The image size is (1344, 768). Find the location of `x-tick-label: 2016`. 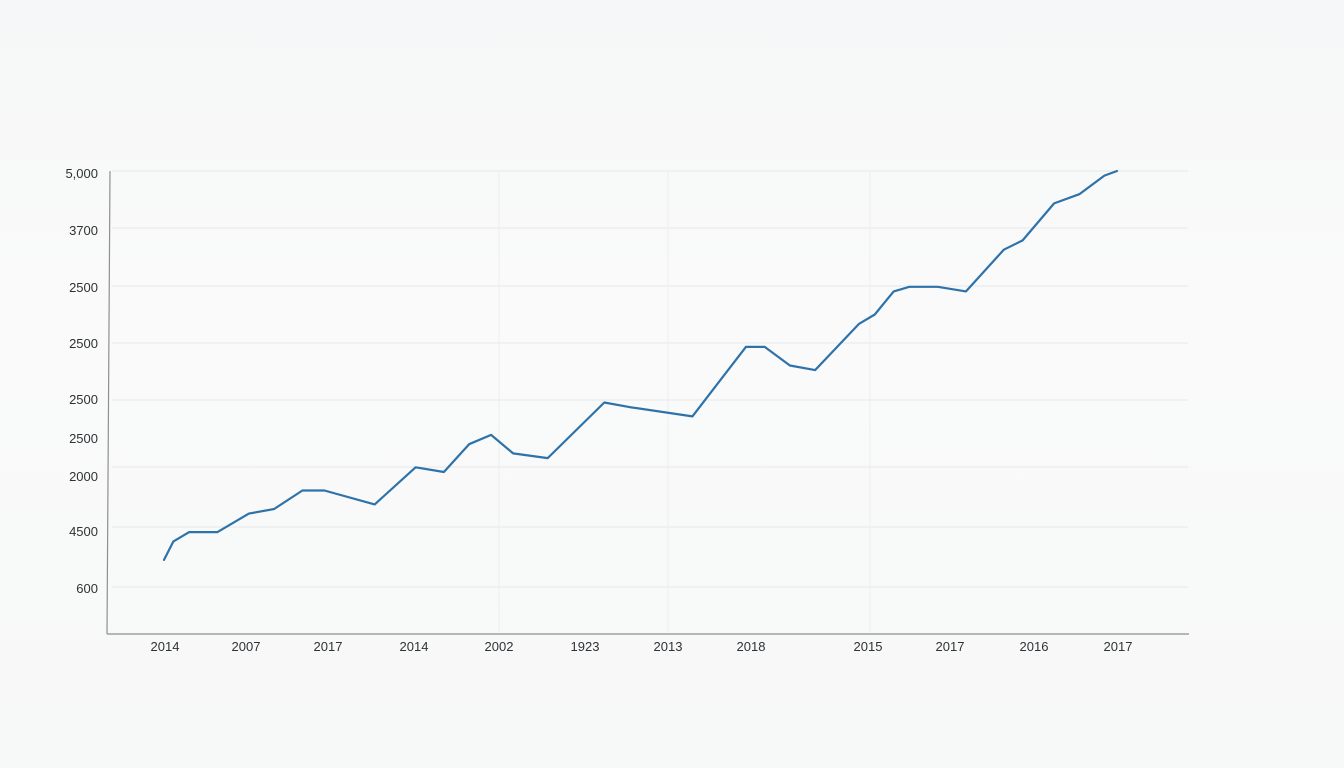

x-tick-label: 2016 is located at coordinates (1034, 646).